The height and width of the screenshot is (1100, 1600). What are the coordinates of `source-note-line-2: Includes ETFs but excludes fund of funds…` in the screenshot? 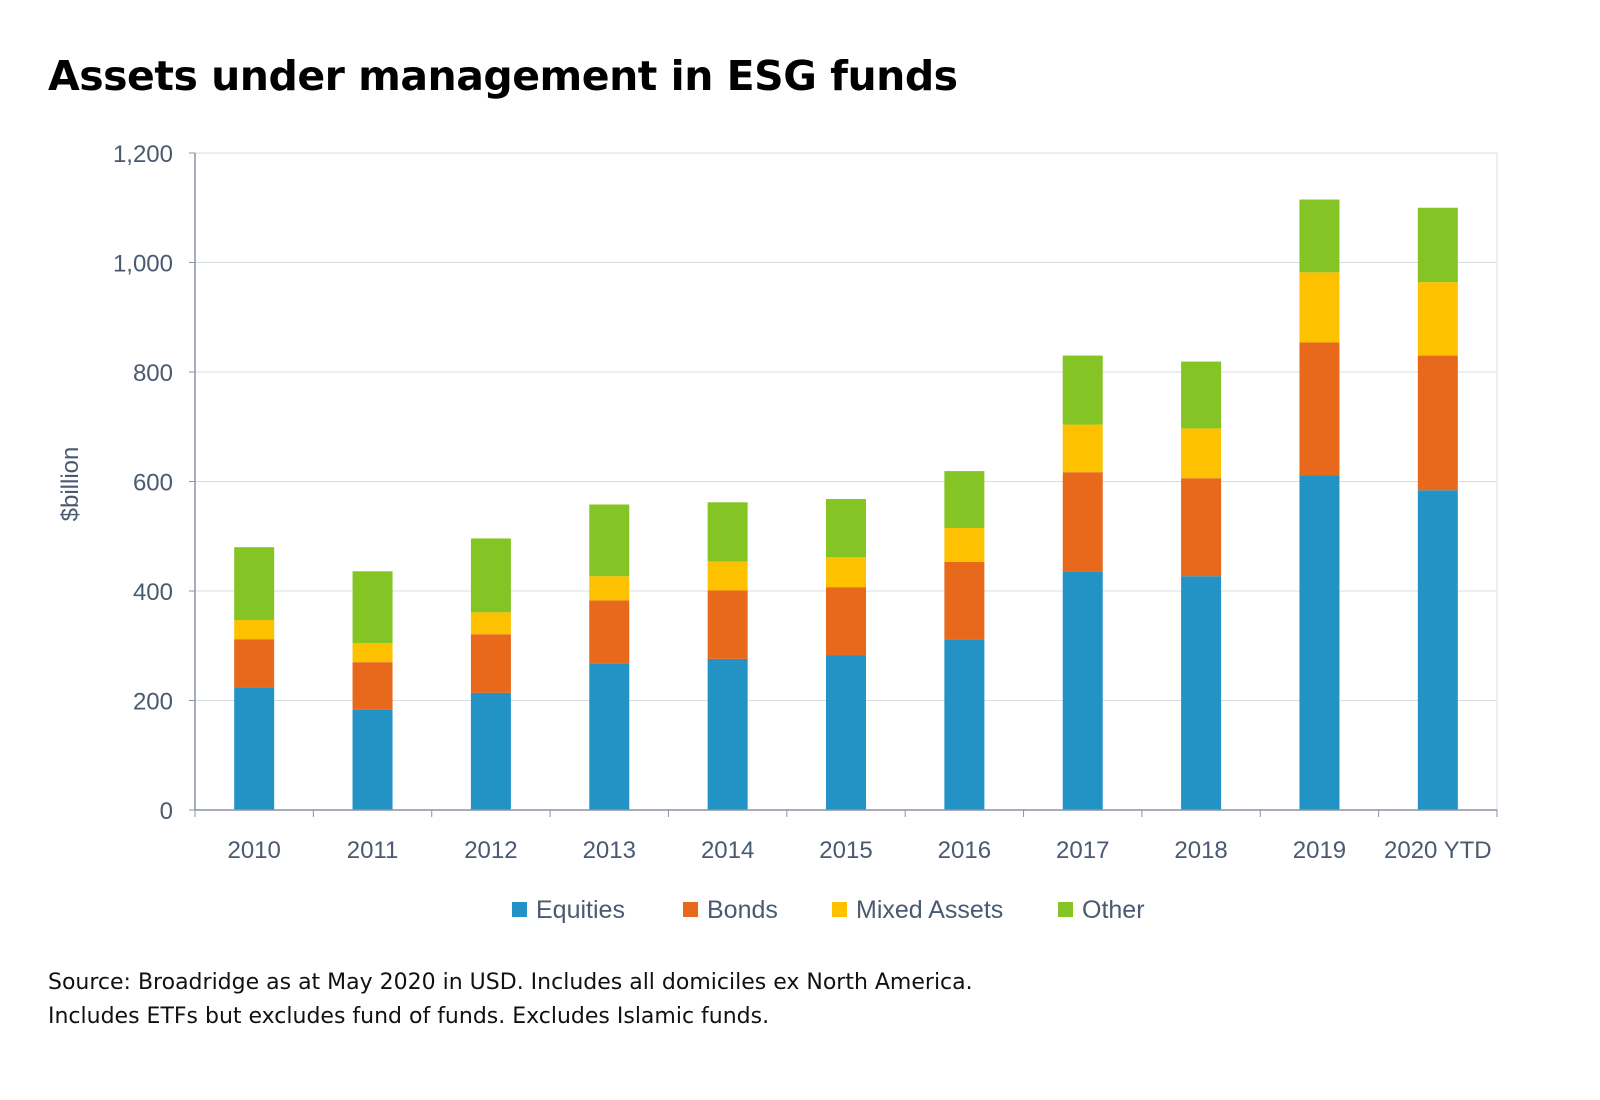 It's located at (409, 1016).